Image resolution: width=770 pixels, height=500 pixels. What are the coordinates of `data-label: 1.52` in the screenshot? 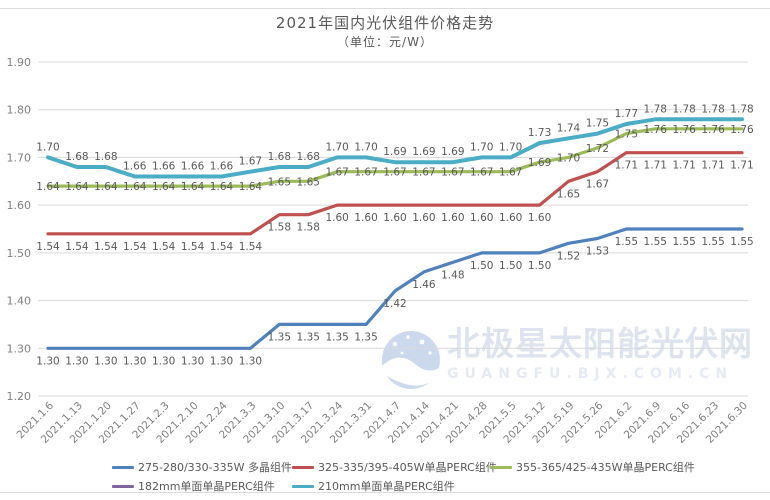 It's located at (568, 256).